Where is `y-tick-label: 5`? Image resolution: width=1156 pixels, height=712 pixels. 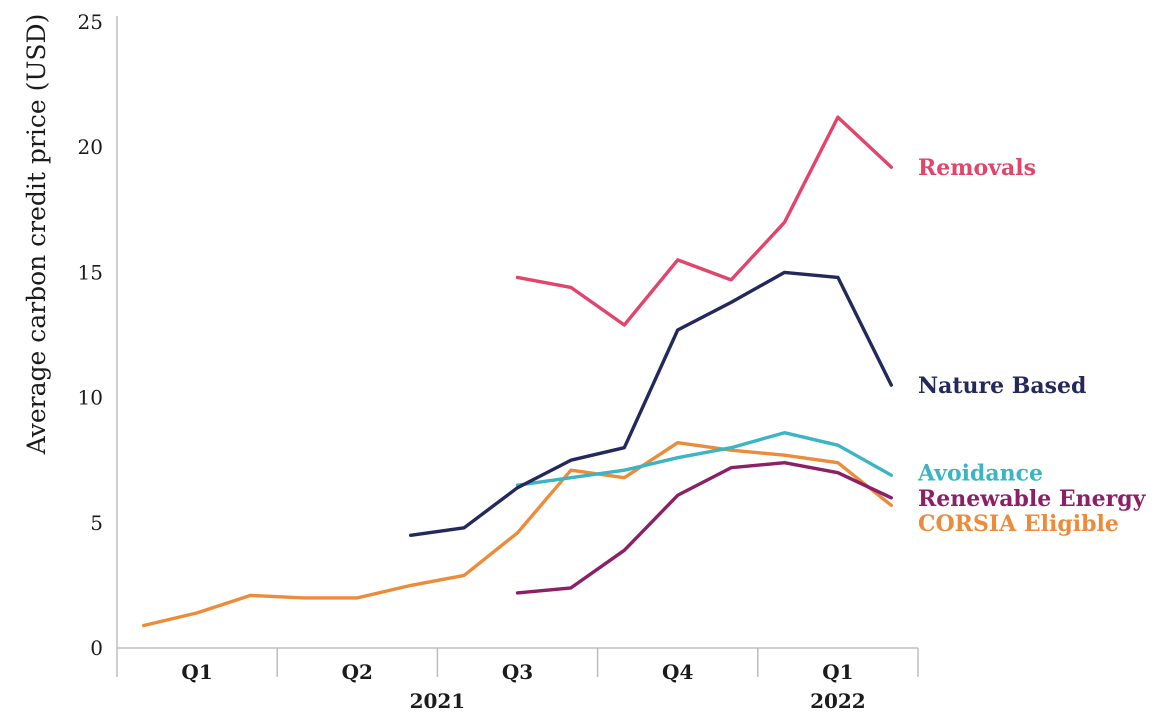
y-tick-label: 5 is located at coordinates (96, 523).